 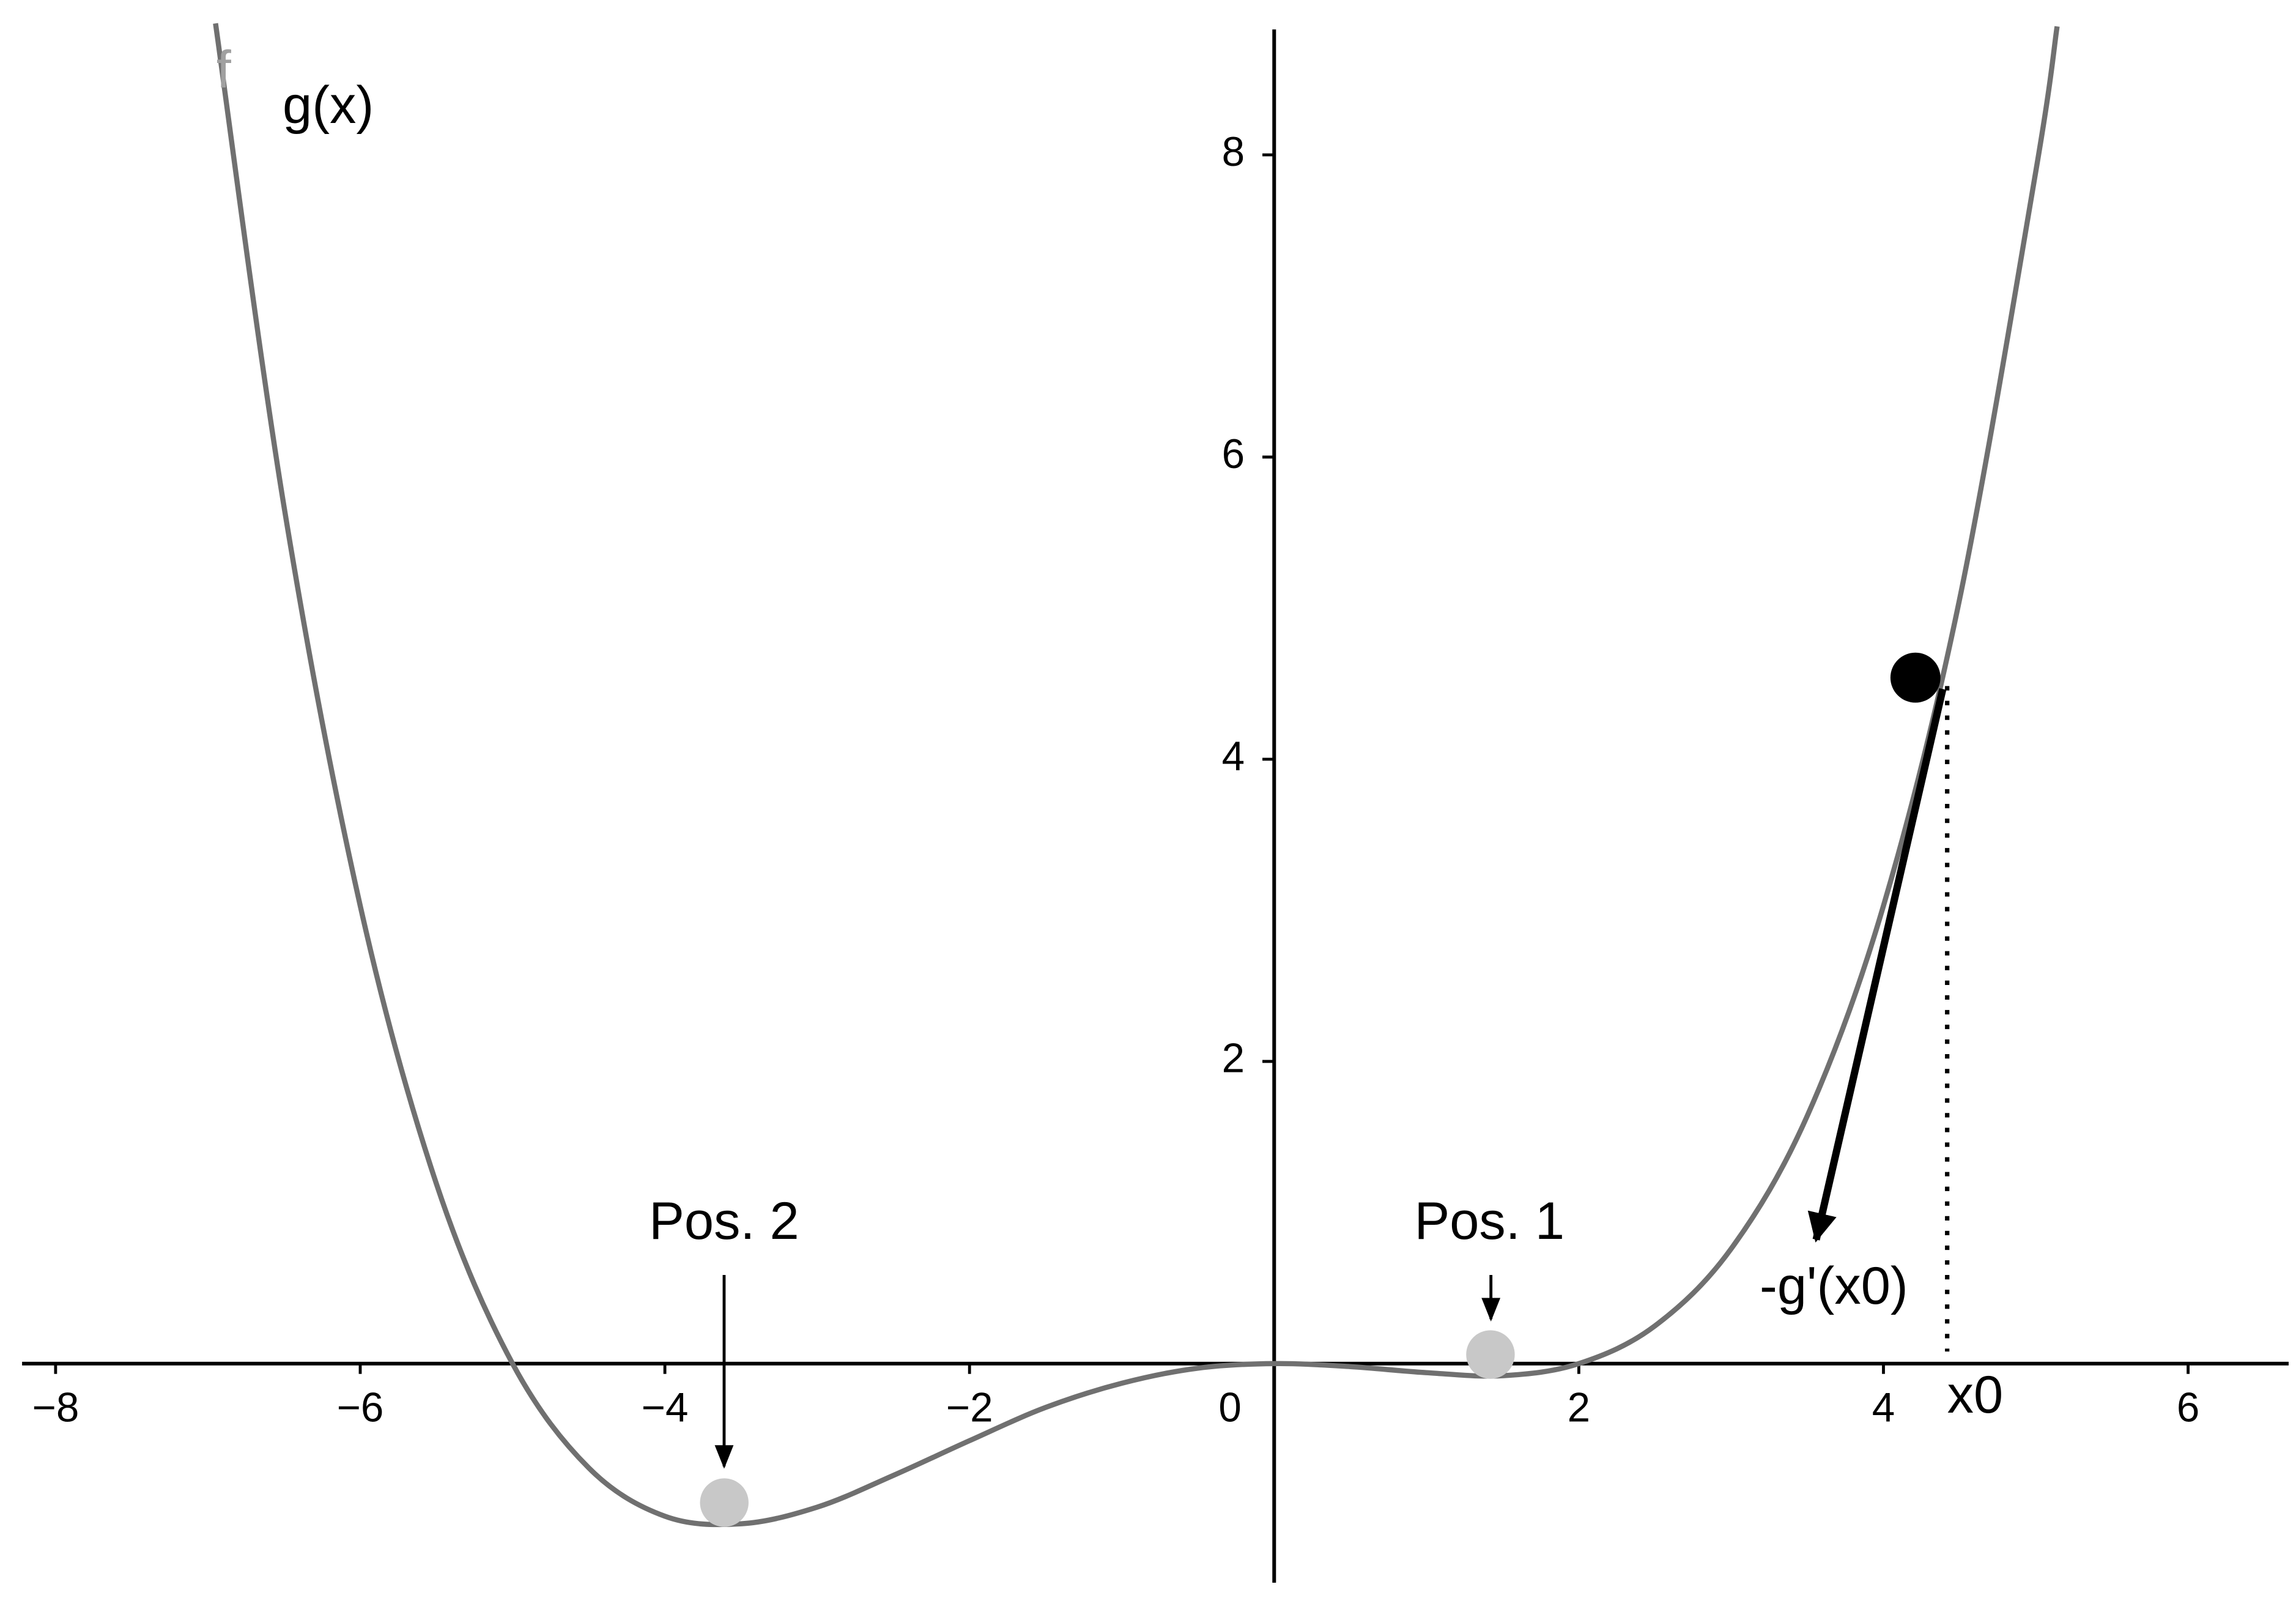 What do you see at coordinates (1877, 965) in the screenshot?
I see `gradient-arrow` at bounding box center [1877, 965].